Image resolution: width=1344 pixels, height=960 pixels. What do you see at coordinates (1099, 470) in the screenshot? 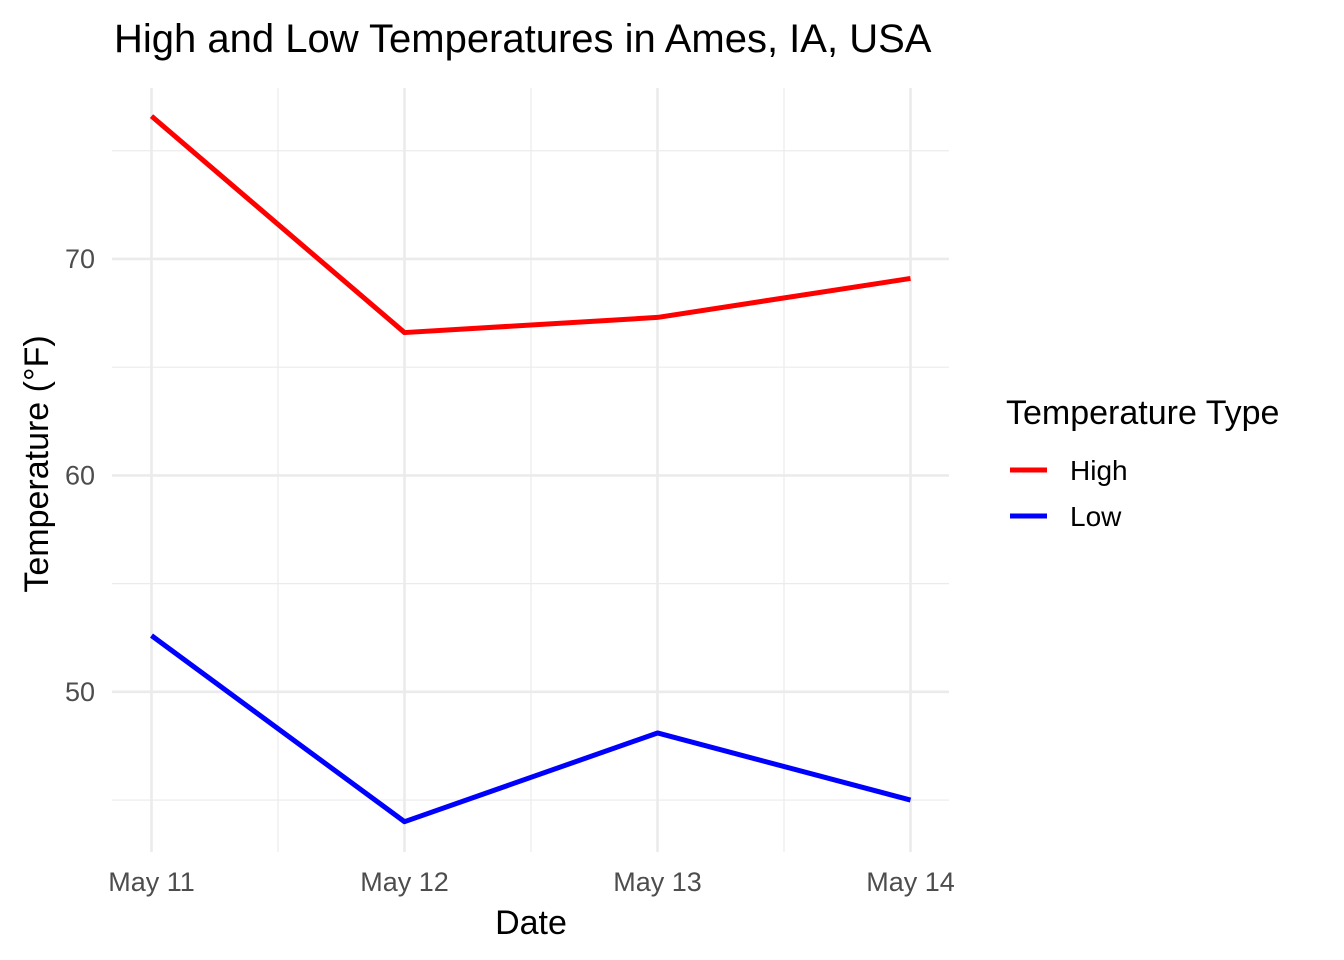
I see `legend-label-high: High` at bounding box center [1099, 470].